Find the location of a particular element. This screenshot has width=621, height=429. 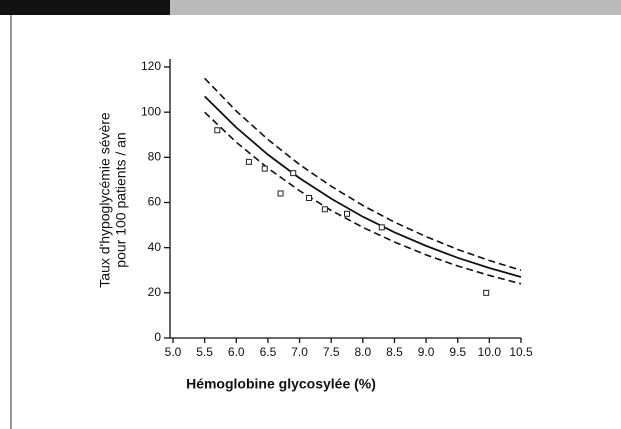

x-tick-label: 10.0 is located at coordinates (490, 352).